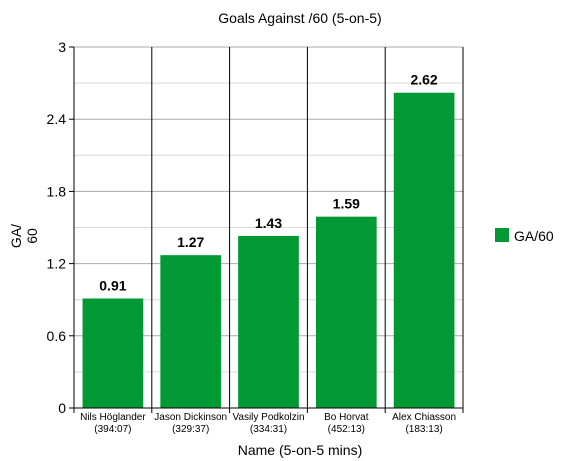 Image resolution: width=570 pixels, height=461 pixels. What do you see at coordinates (57, 264) in the screenshot?
I see `y-tick-label: 1.2` at bounding box center [57, 264].